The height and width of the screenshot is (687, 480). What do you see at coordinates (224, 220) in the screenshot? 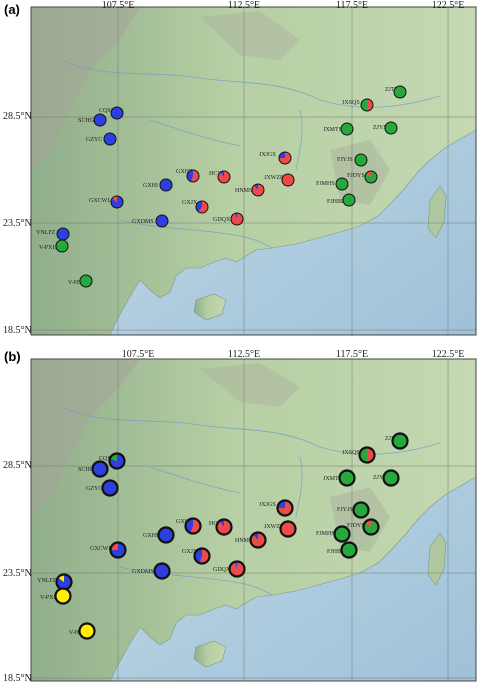
I see `site-label: GDQXD` at bounding box center [224, 220].